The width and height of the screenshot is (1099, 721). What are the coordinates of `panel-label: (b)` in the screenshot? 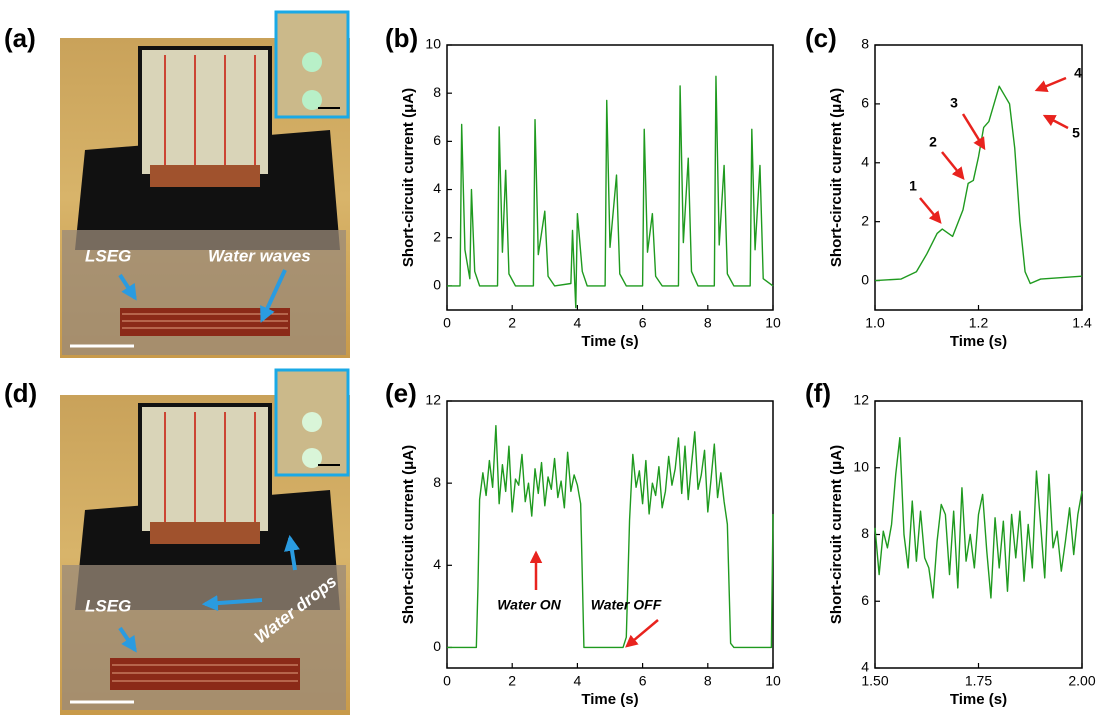 It's located at (401, 38).